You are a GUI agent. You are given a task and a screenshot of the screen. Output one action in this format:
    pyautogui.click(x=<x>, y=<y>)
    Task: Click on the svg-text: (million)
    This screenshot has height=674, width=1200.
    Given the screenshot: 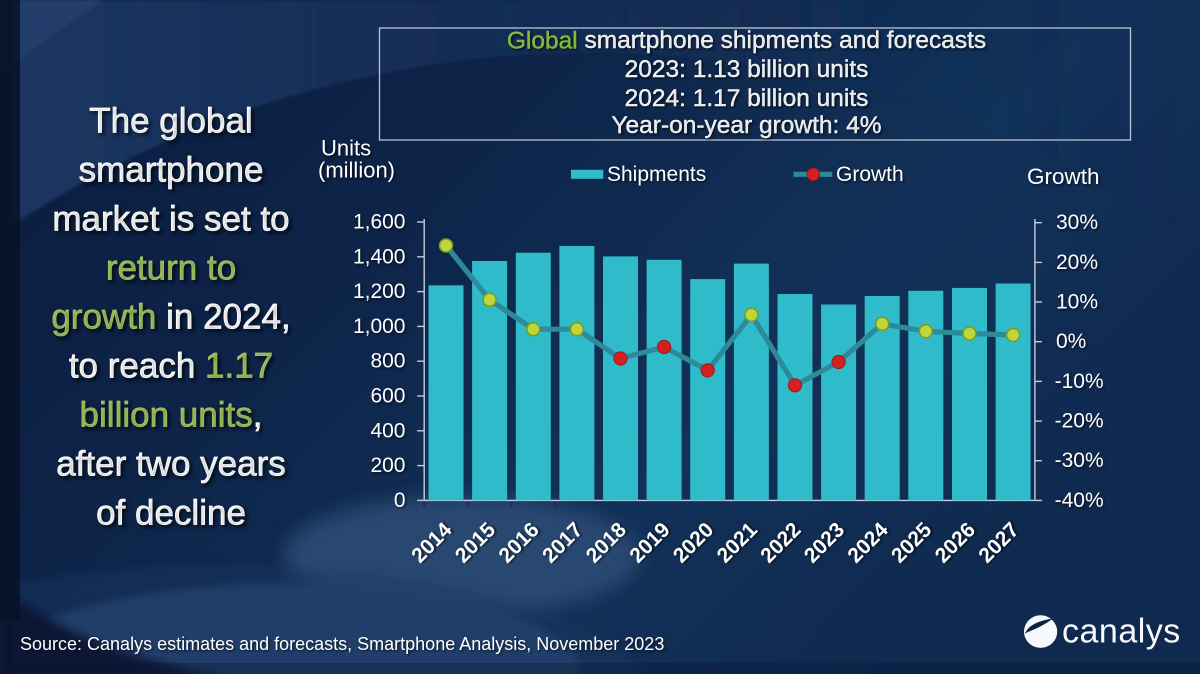 What is the action you would take?
    pyautogui.click(x=356, y=170)
    